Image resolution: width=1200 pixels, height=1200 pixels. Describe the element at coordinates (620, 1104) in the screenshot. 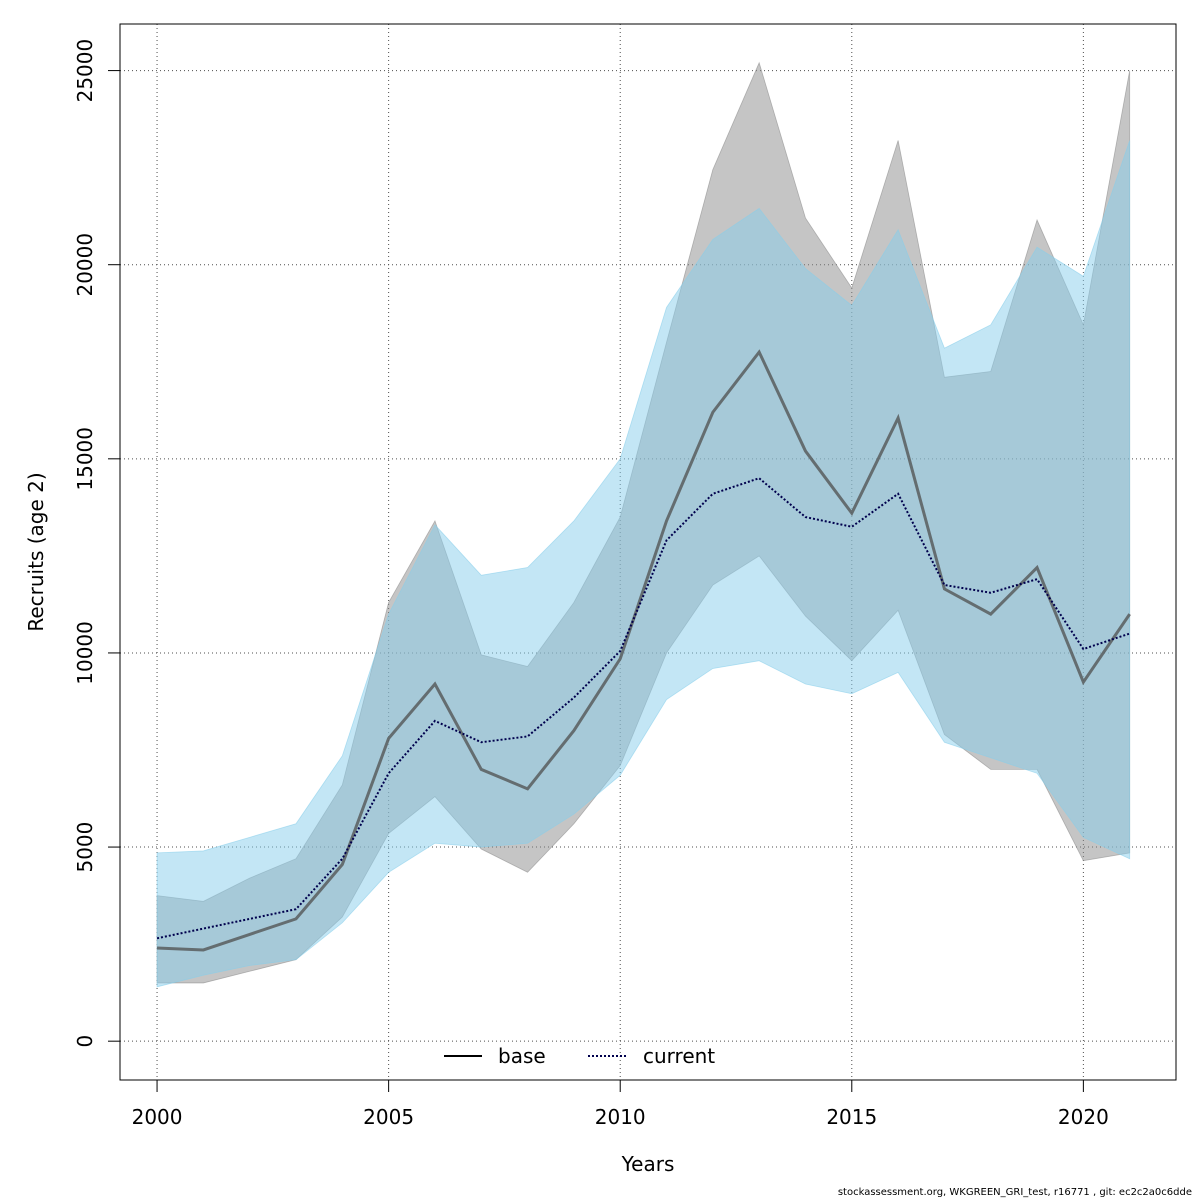

I see `x-axis: 2000 2005 2010 2015 2020` at that location.